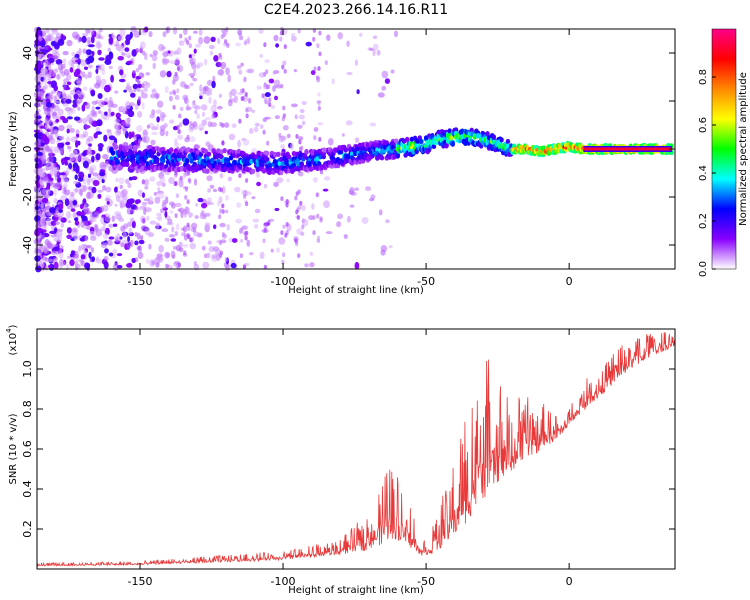 The width and height of the screenshot is (750, 600). I want to click on spectrogram-y-label: Frequency (Hz), so click(13, 149).